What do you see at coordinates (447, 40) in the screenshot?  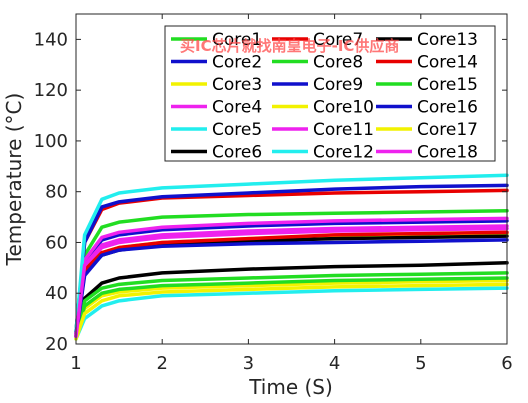 I see `legend-label-core13: Core13` at bounding box center [447, 40].